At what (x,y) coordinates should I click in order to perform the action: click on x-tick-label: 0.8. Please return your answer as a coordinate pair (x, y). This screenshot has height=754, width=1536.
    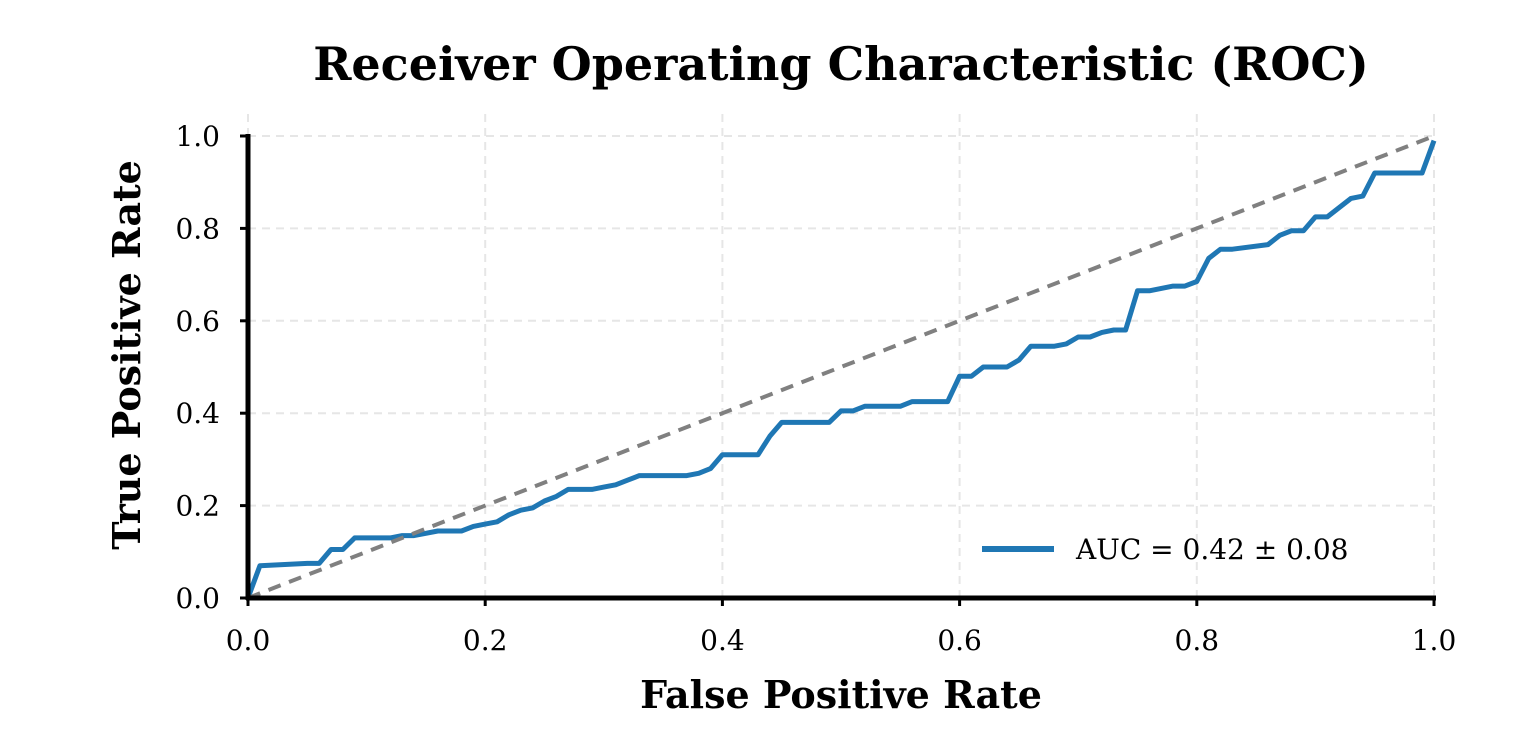
    Looking at the image, I should click on (1197, 640).